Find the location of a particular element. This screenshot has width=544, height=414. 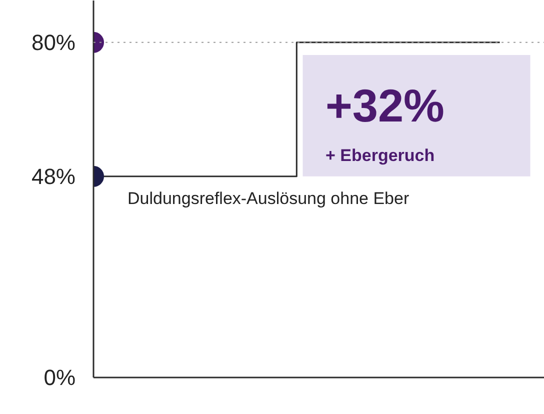

annotation: +32% is located at coordinates (385, 106).